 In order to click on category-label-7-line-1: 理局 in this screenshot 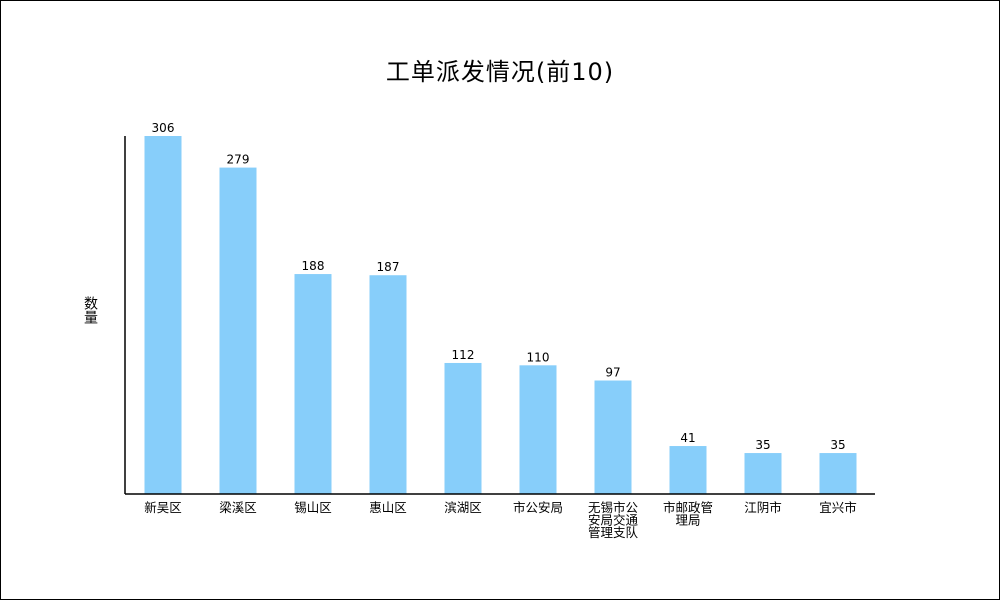, I will do `click(687, 520)`.